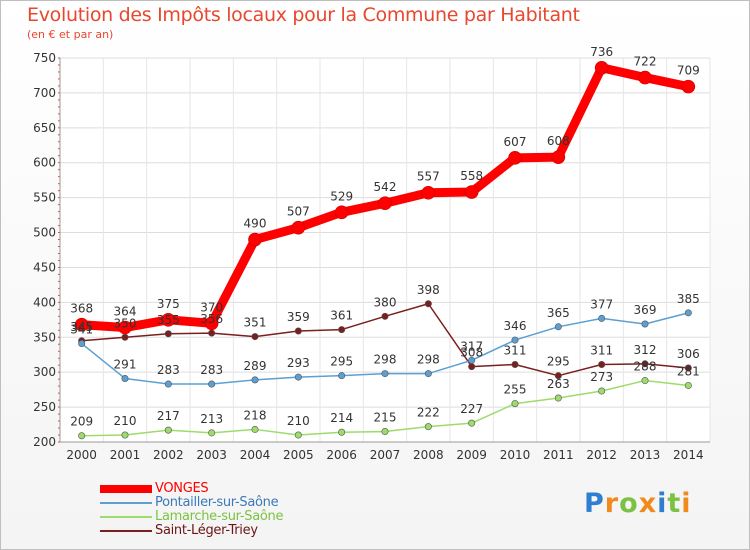 The width and height of the screenshot is (750, 550). Describe the element at coordinates (428, 177) in the screenshot. I see `data-label: 557` at that location.